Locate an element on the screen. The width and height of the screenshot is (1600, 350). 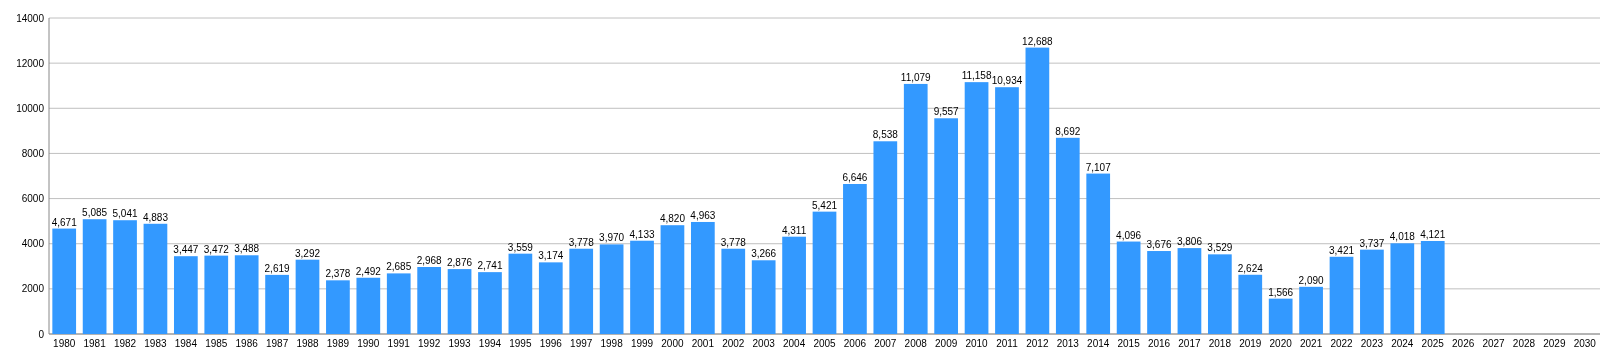
x-tick-label: 1998 is located at coordinates (612, 343).